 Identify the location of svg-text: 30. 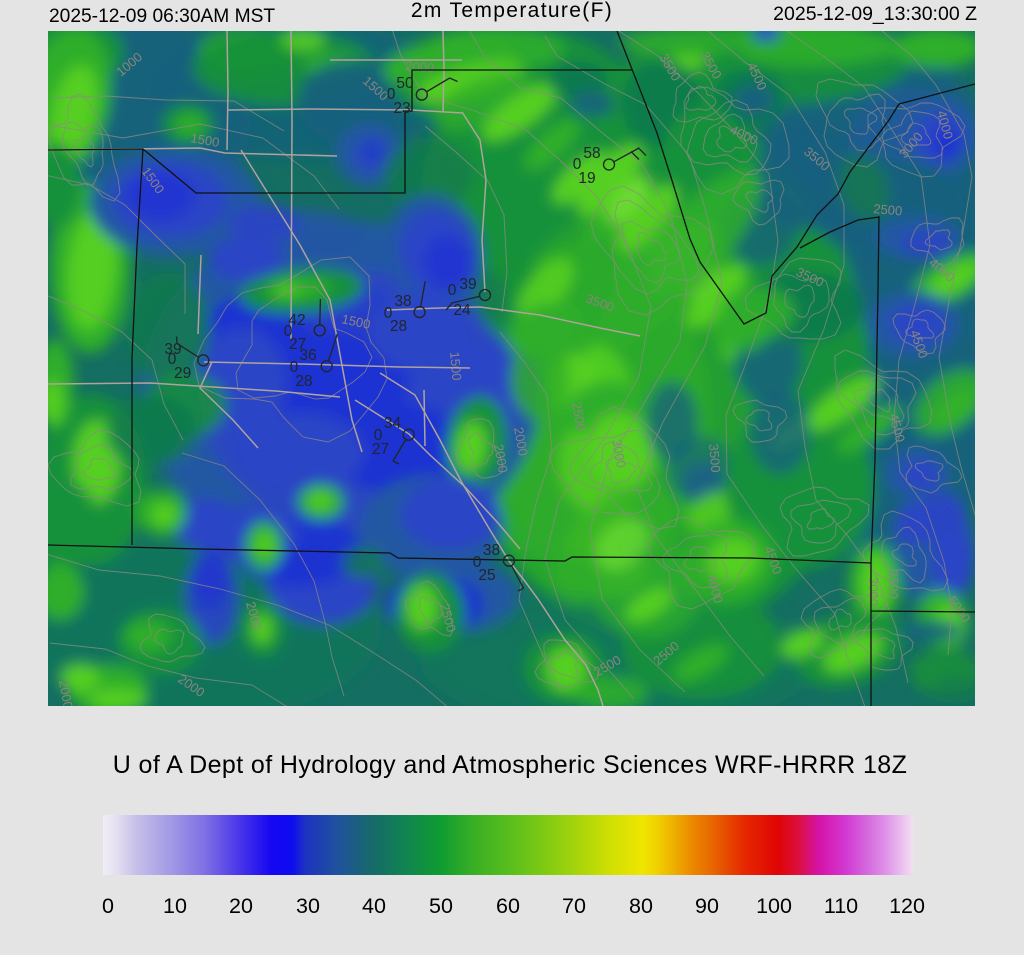
(308, 906).